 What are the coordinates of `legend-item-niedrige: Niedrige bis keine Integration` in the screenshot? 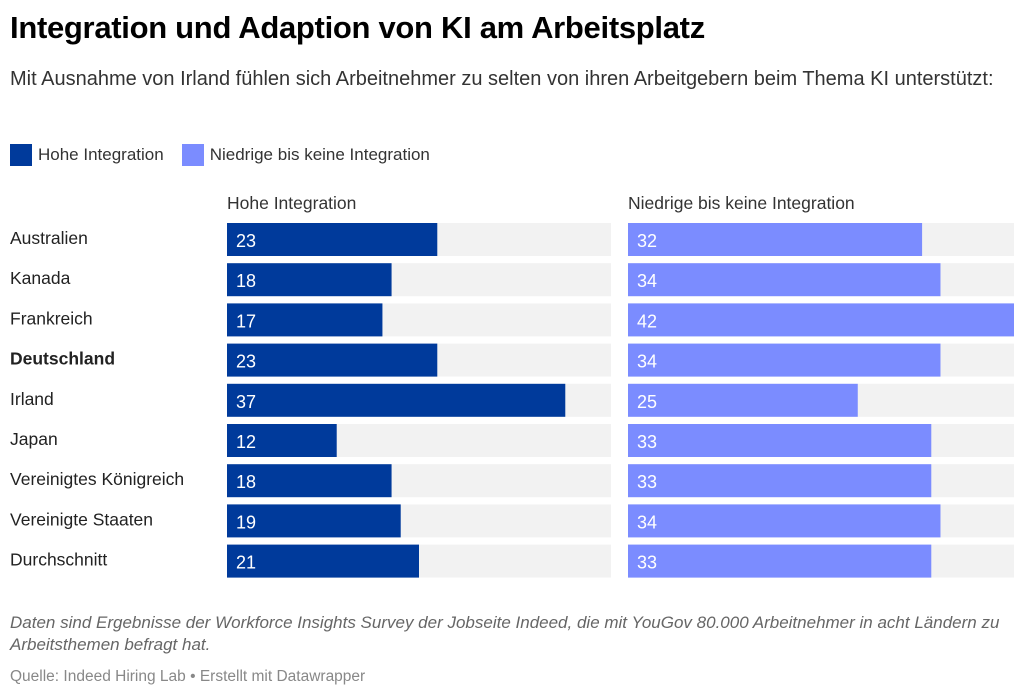 It's located at (305, 155).